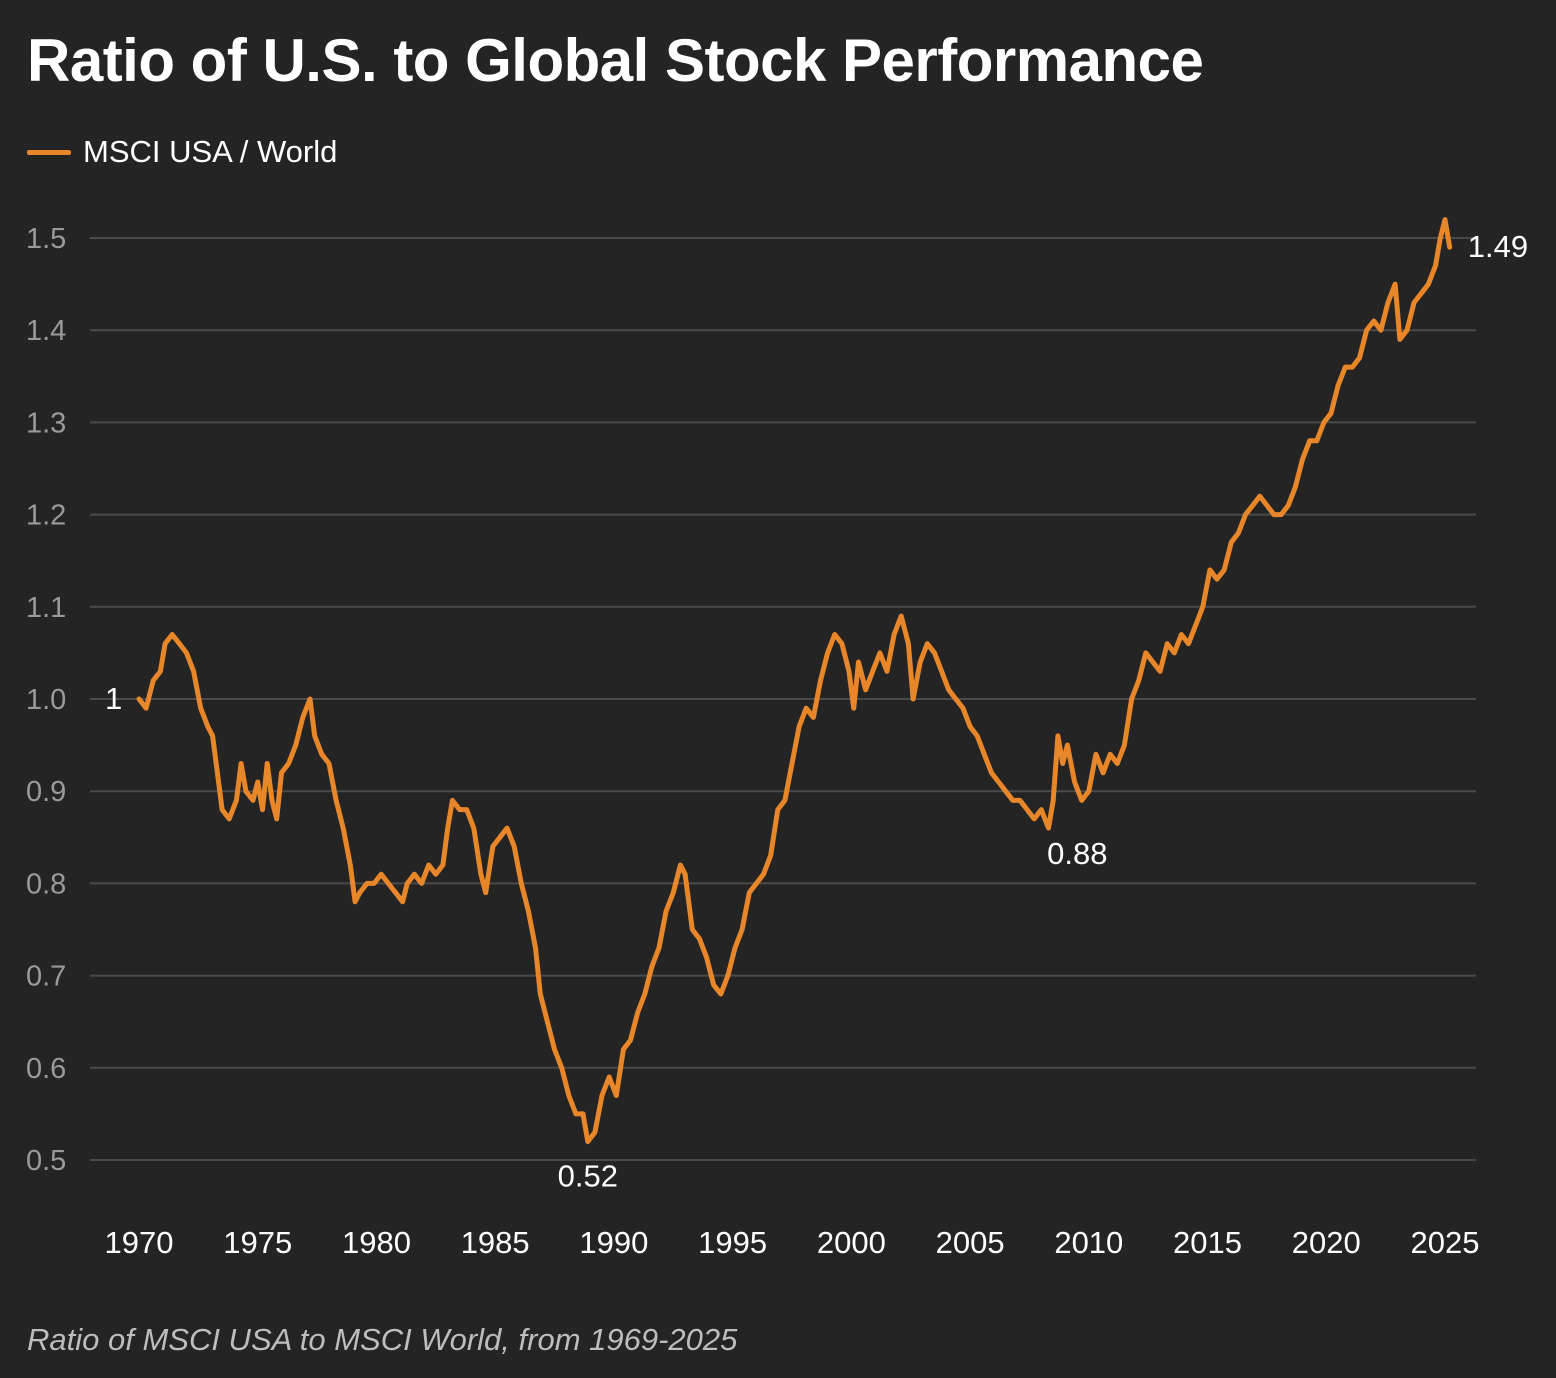  I want to click on x-tick-label: 2020, so click(1326, 1242).